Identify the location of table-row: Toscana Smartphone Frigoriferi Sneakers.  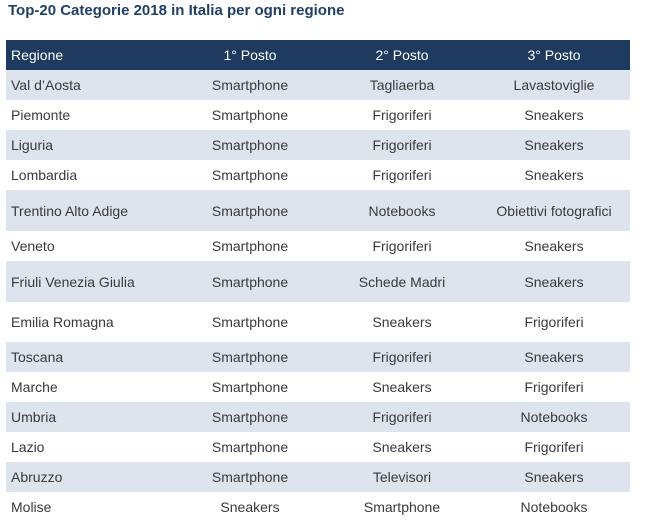
(318, 357).